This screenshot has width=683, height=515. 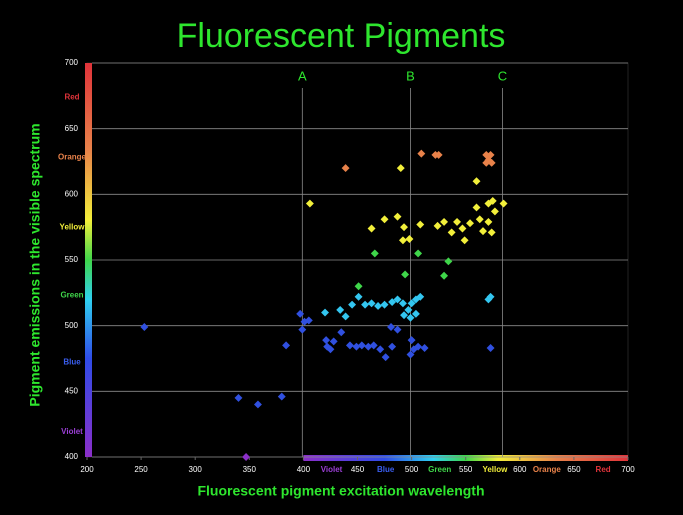 What do you see at coordinates (72, 193) in the screenshot?
I see `y-tick-label: 600` at bounding box center [72, 193].